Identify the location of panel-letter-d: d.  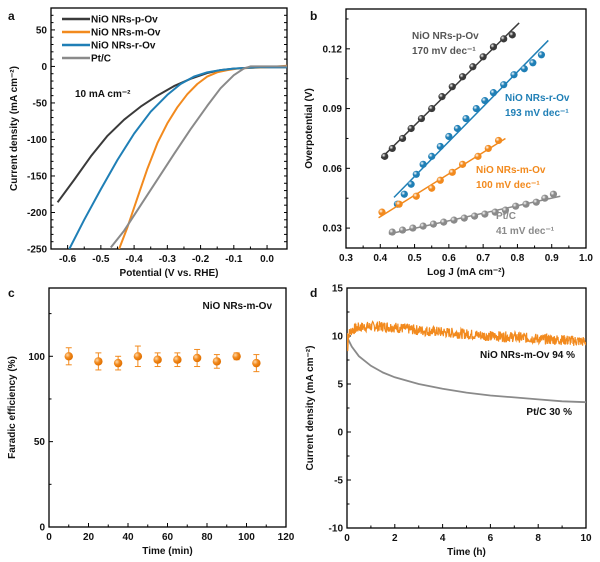
(313, 293).